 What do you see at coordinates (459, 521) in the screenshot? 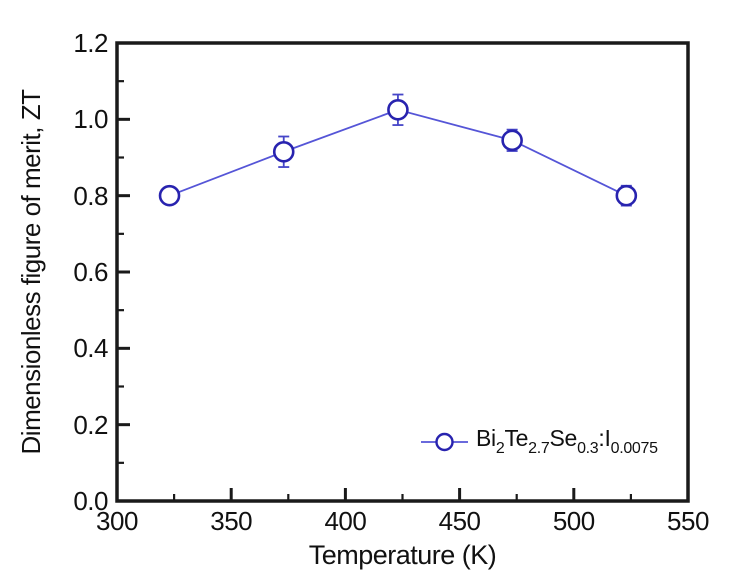
I see `x-tick-label: 450` at bounding box center [459, 521].